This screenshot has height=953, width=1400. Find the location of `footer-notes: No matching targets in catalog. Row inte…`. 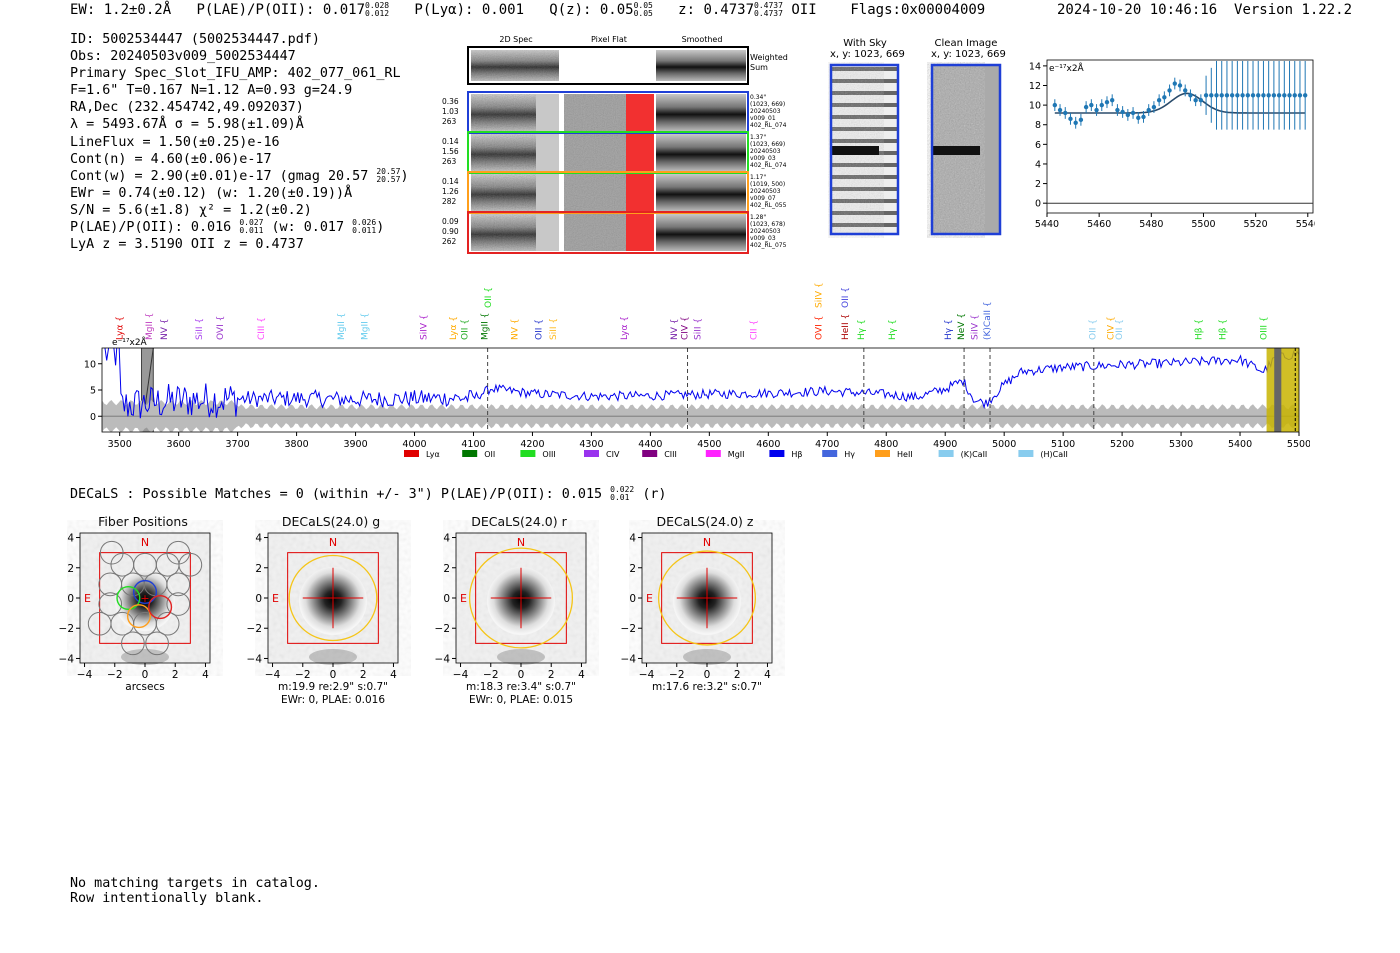

footer-notes: No matching targets in catalog. Row inte… is located at coordinates (195, 891).